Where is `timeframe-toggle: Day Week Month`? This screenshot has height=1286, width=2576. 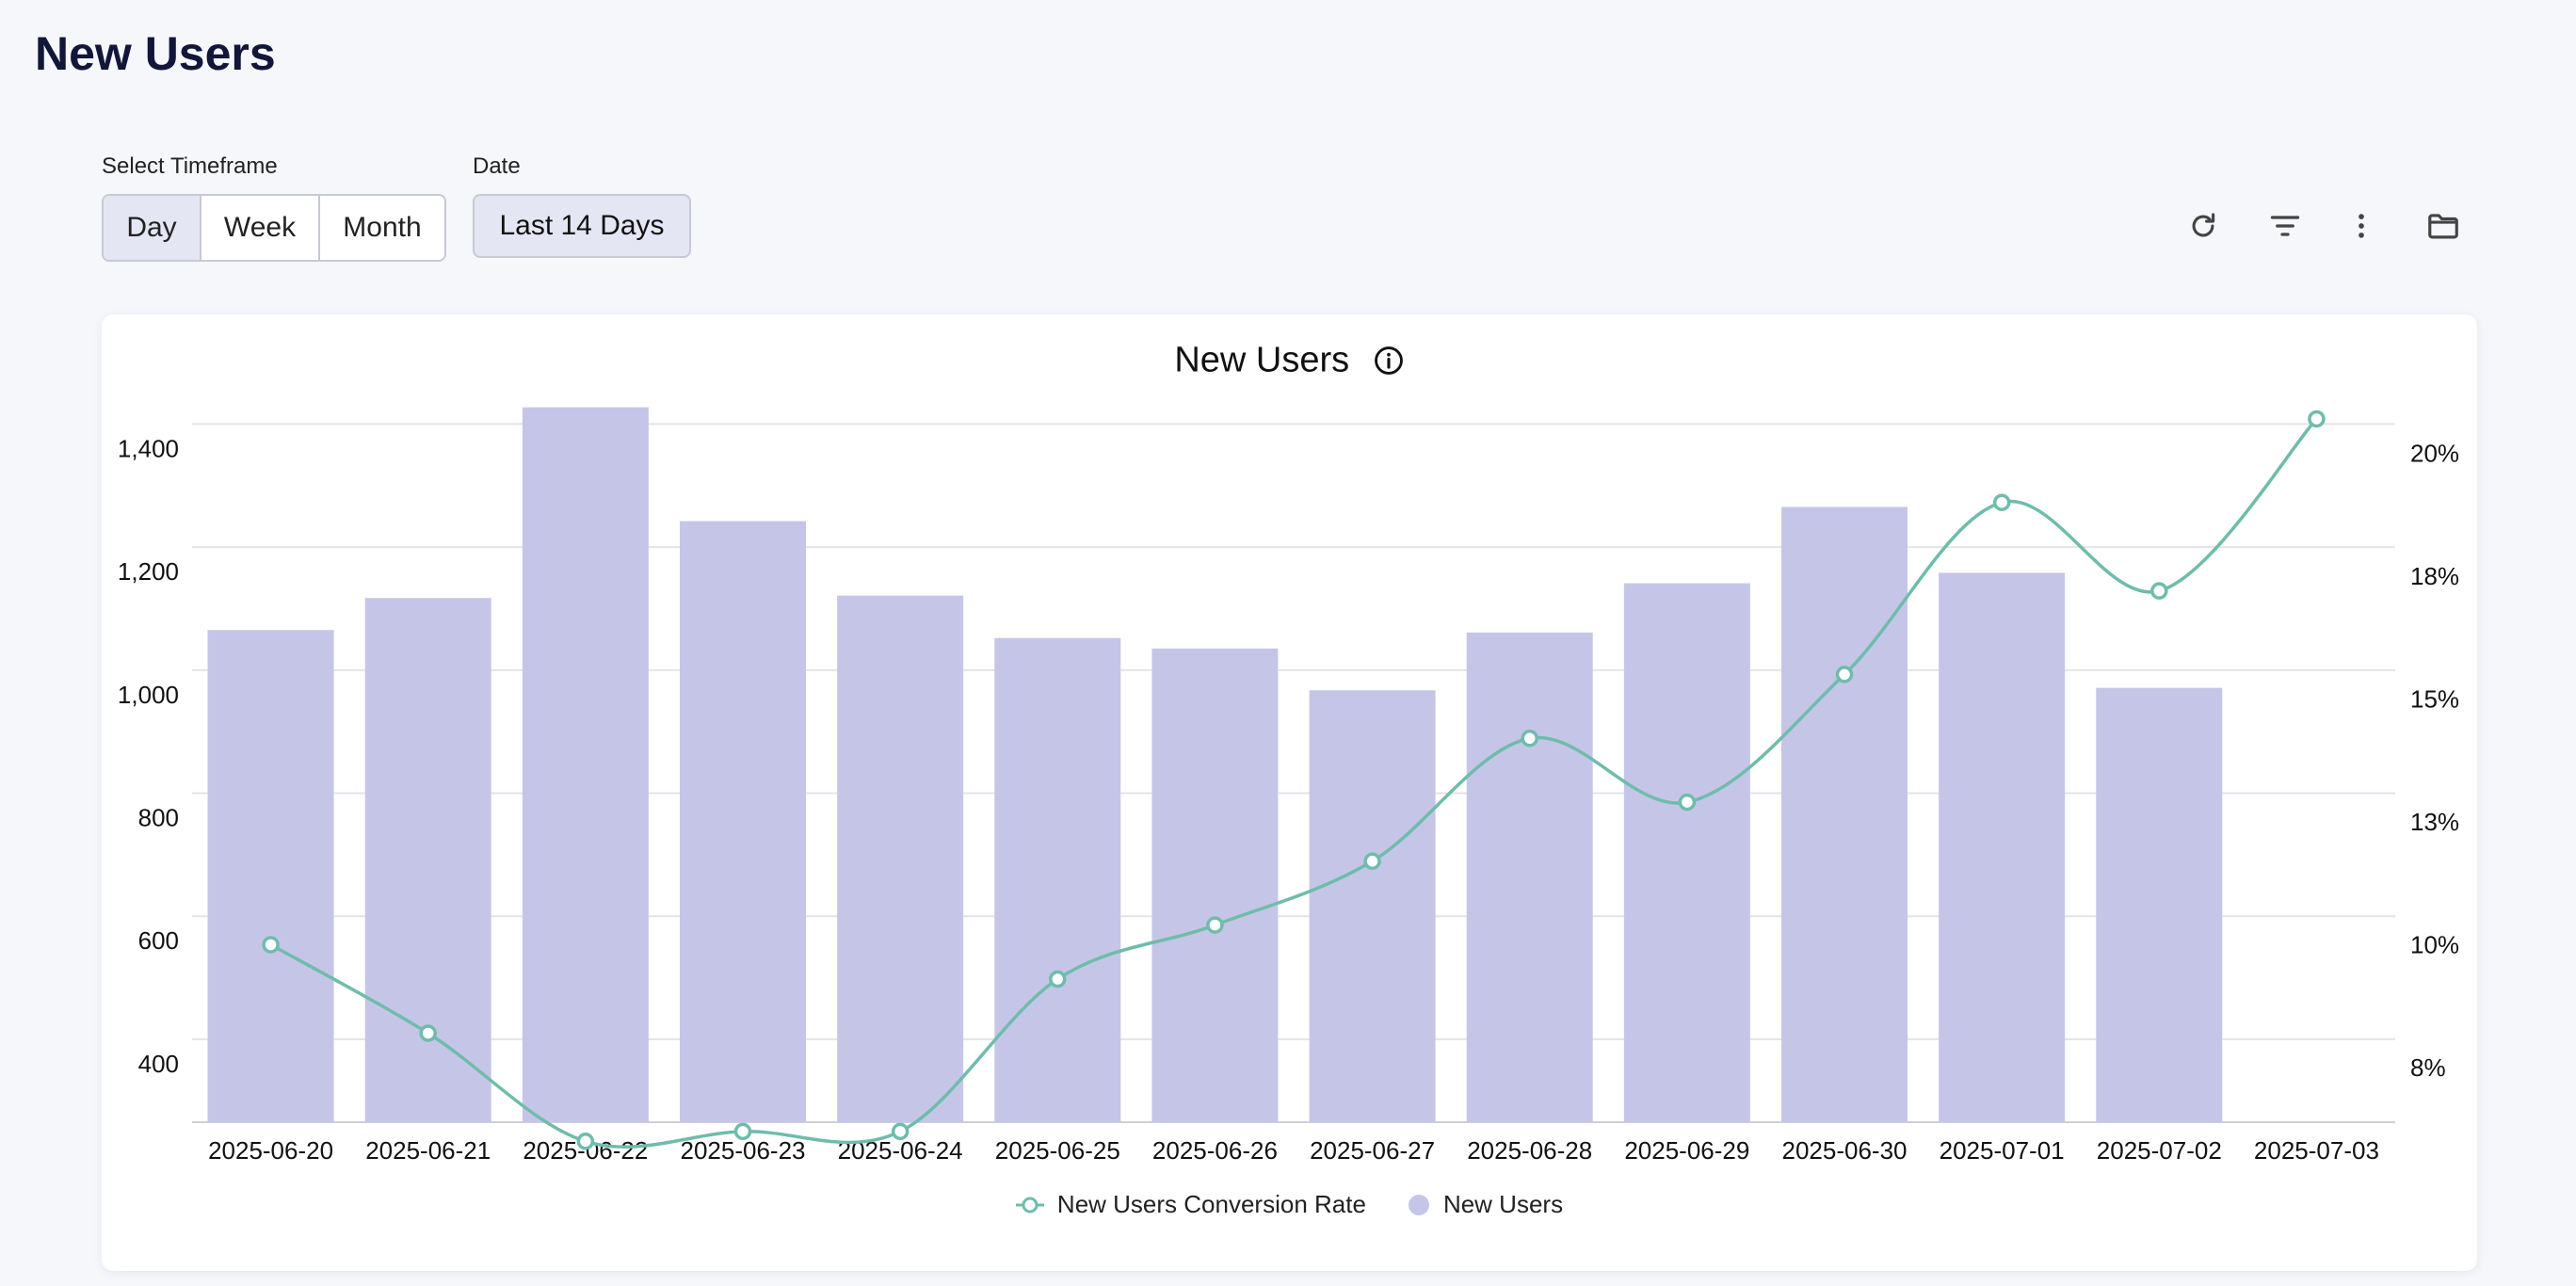
timeframe-toggle: Day Week Month is located at coordinates (274, 228).